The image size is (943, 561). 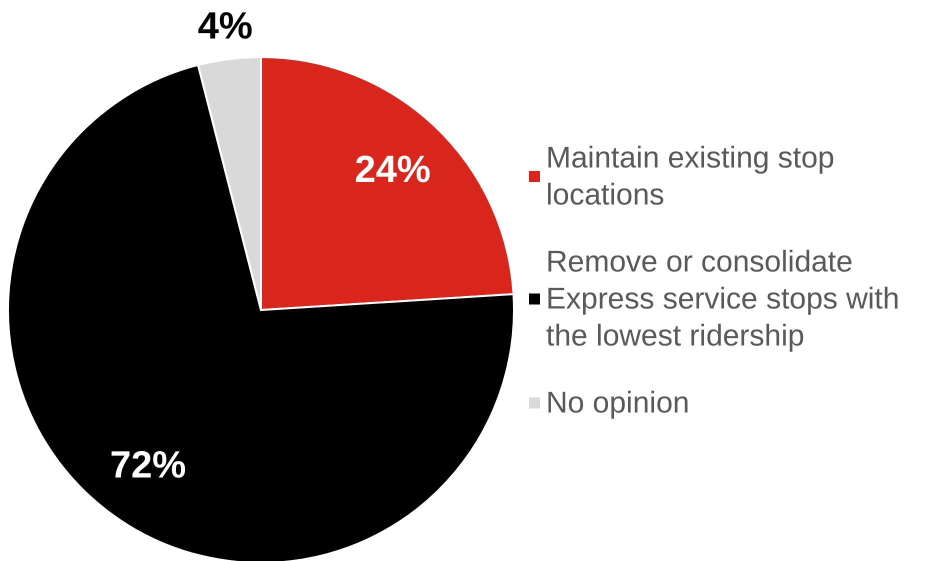 I want to click on data-label: 4%, so click(x=225, y=26).